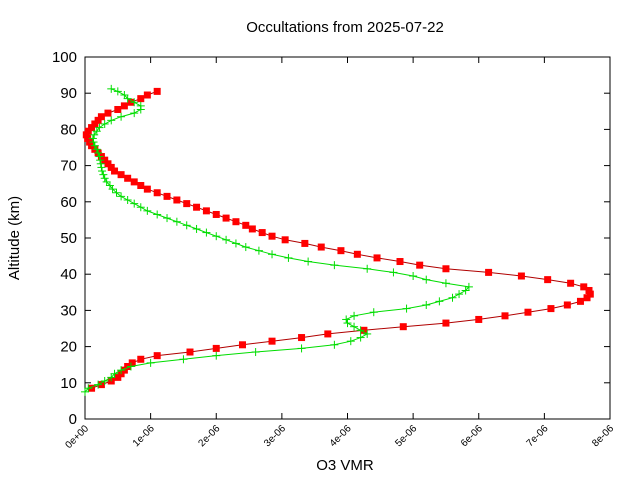 This screenshot has width=640, height=480. I want to click on x-tick-label: 7e-06, so click(538, 436).